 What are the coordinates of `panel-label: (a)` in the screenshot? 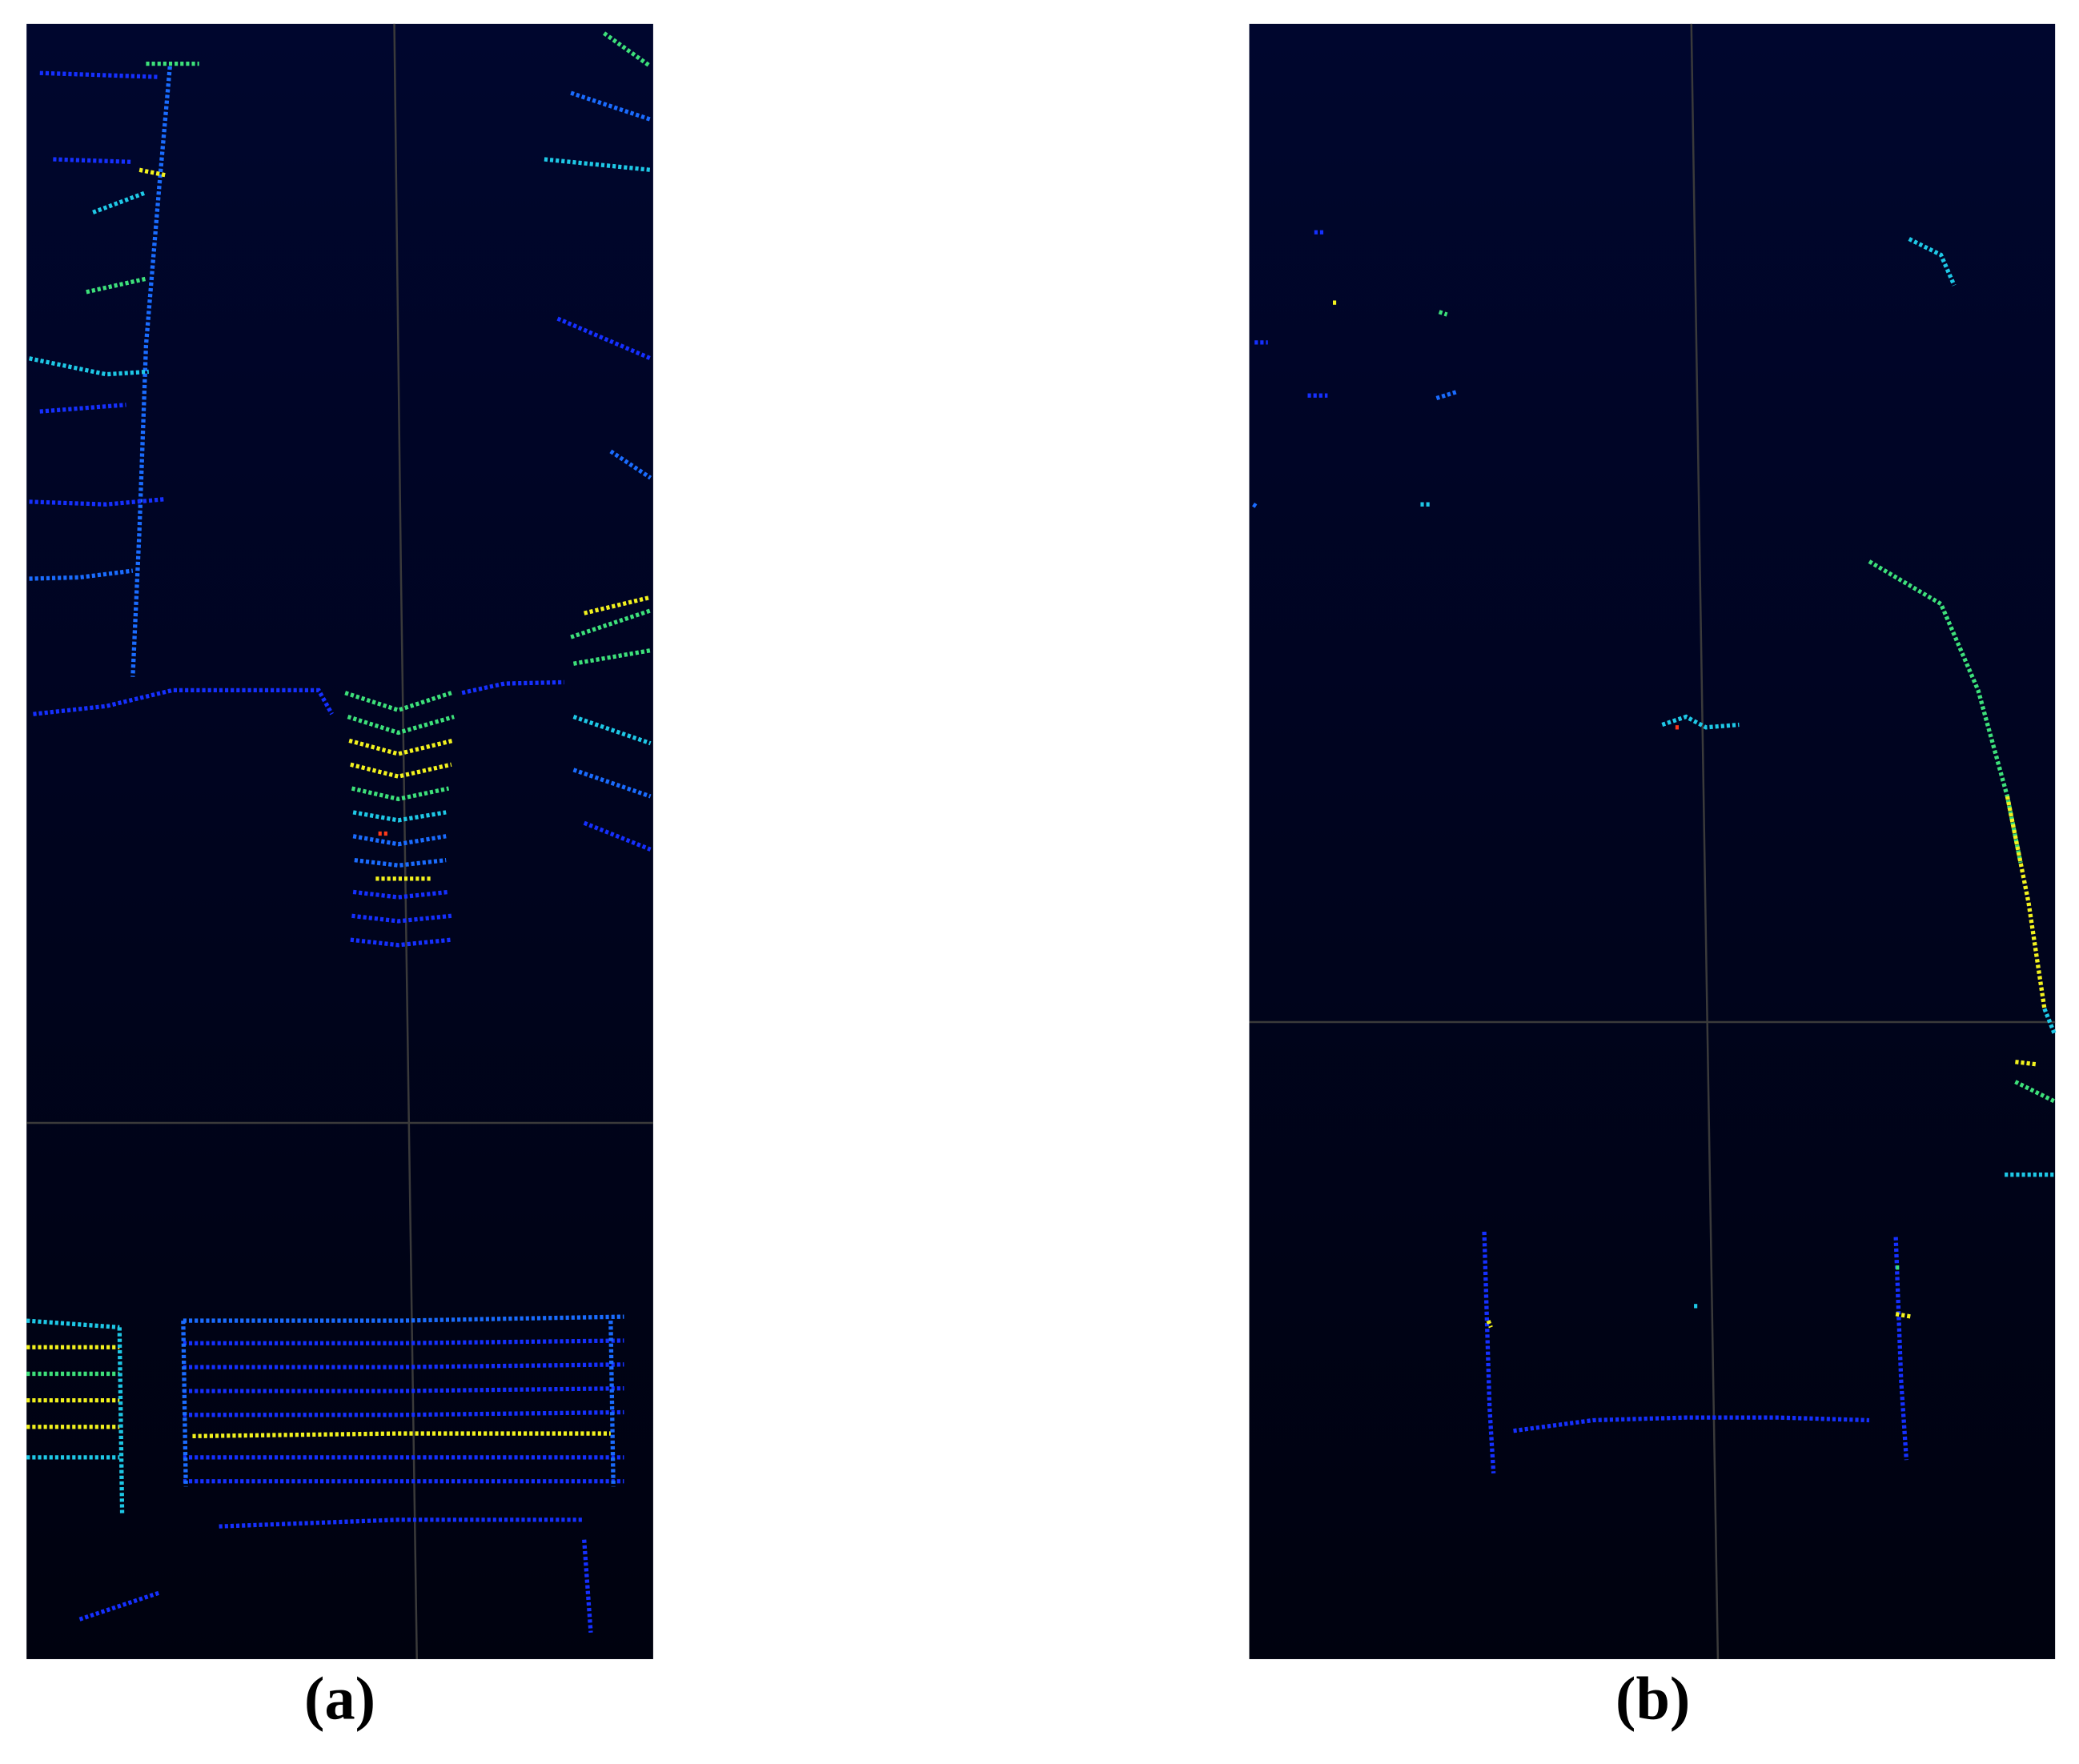 It's located at (339, 1699).